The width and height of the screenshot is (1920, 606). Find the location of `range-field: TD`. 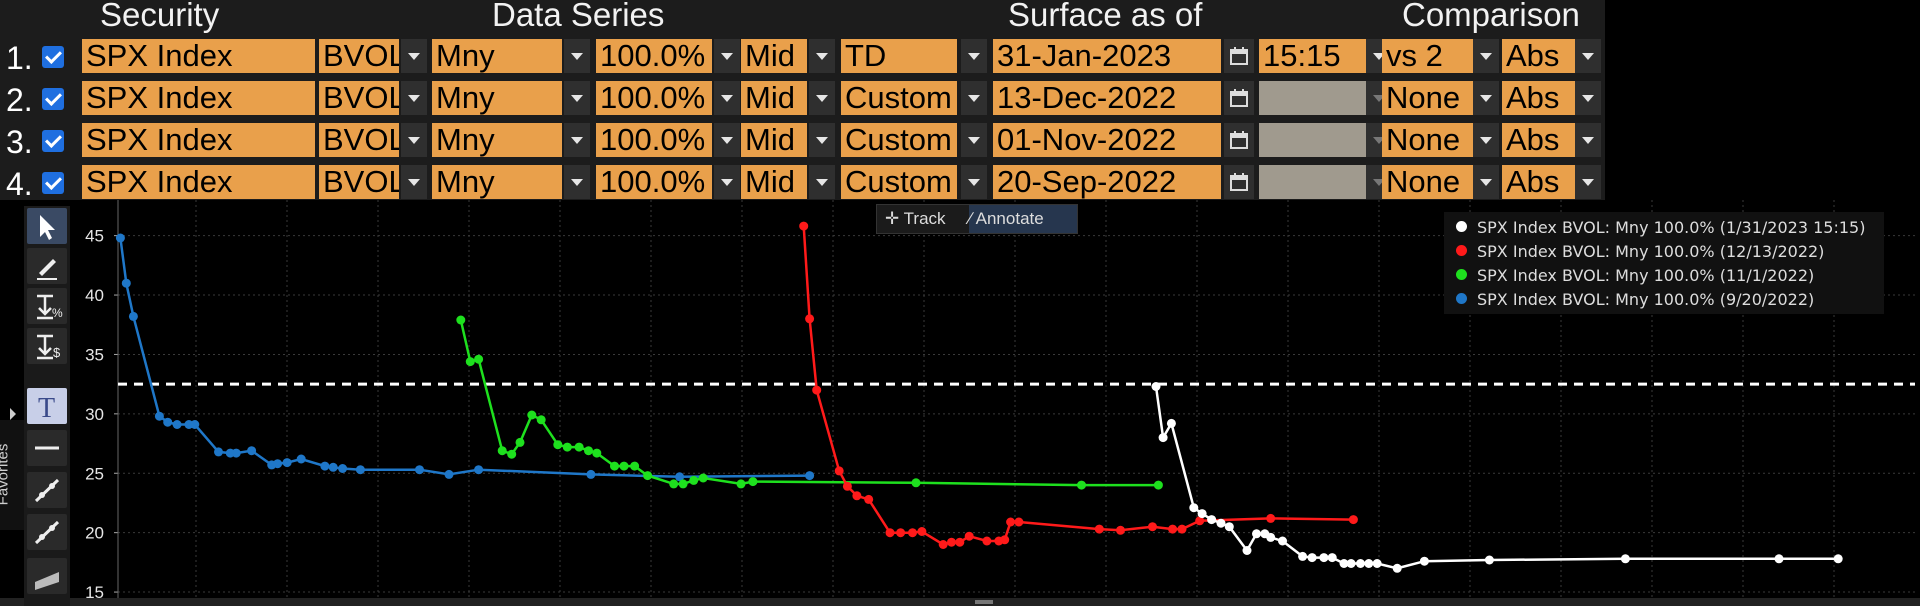

range-field: TD is located at coordinates (899, 56).